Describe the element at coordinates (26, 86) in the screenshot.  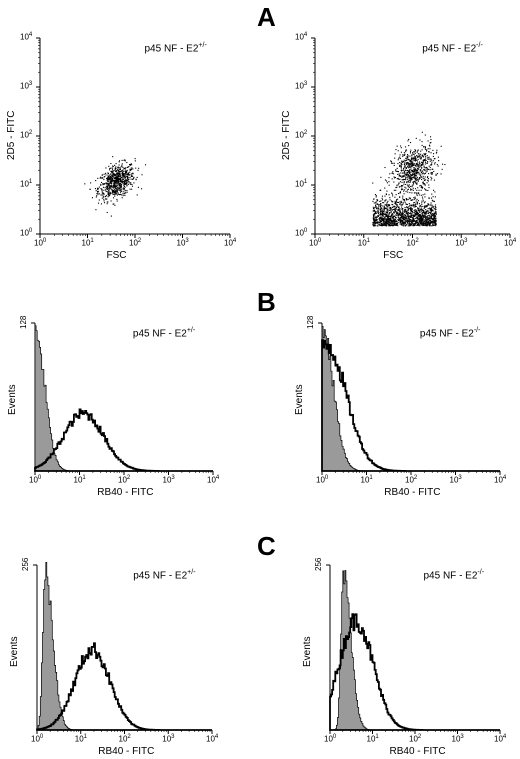
I see `y-tick-label: 10³` at that location.